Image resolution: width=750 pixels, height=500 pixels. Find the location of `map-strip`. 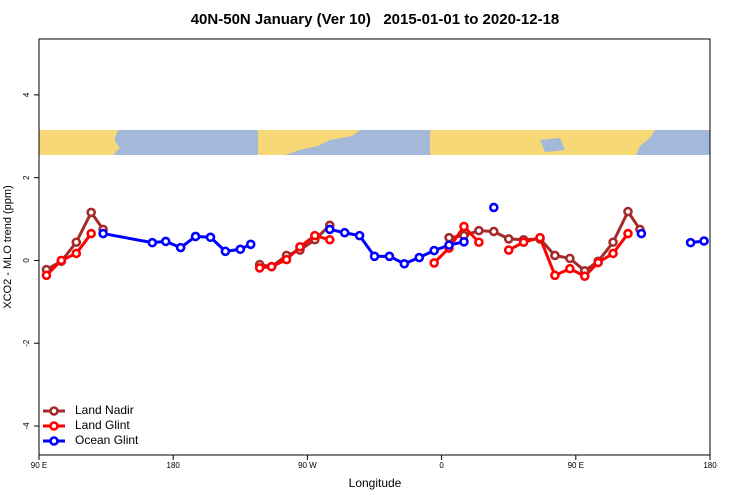

map-strip is located at coordinates (374, 142).